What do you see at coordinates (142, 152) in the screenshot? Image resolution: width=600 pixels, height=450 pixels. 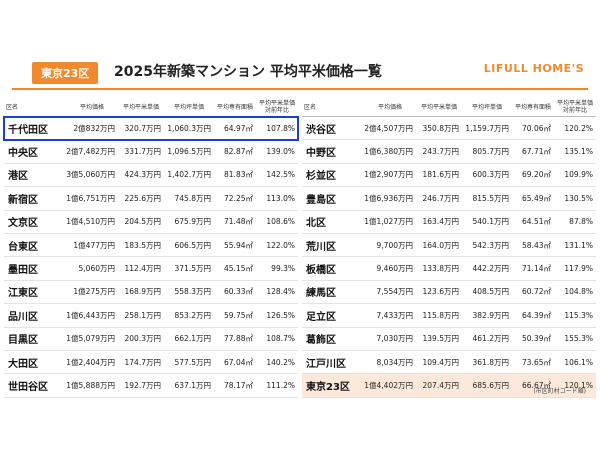 I see `cell-value: 331.7万円` at bounding box center [142, 152].